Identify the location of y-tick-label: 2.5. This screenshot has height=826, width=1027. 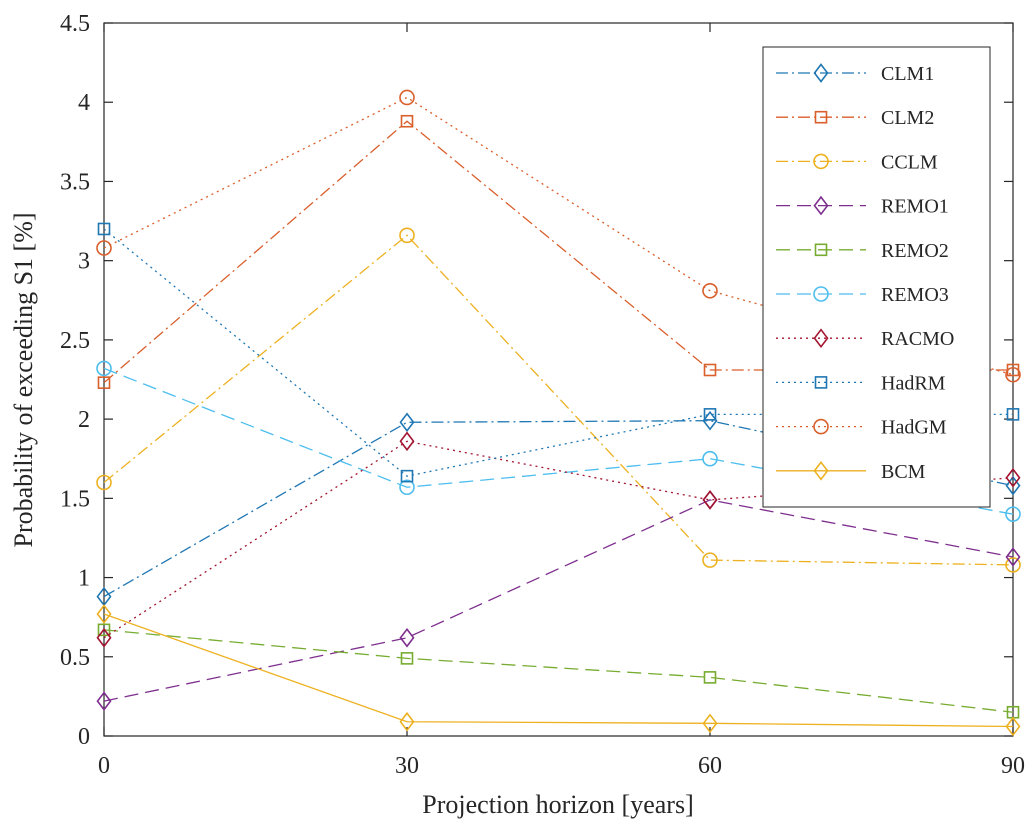
(75, 341).